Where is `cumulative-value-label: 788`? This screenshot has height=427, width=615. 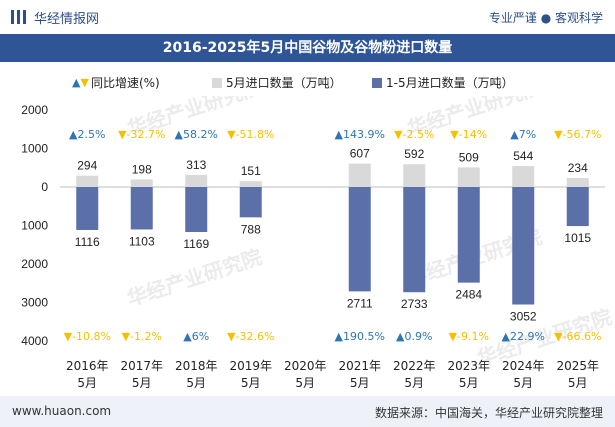
cumulative-value-label: 788 is located at coordinates (251, 229).